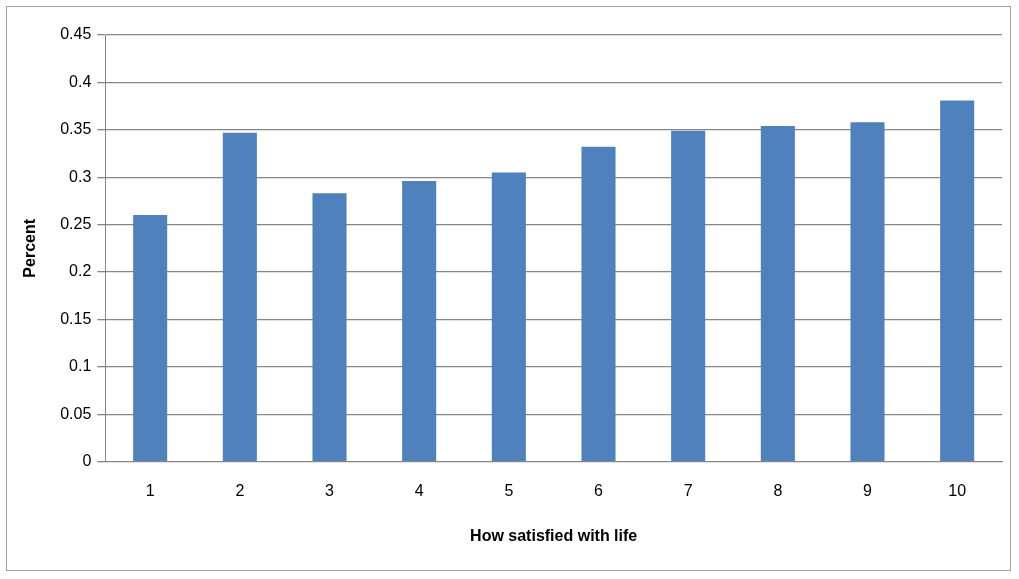  What do you see at coordinates (80, 271) in the screenshot?
I see `y-tick-label: 0.2` at bounding box center [80, 271].